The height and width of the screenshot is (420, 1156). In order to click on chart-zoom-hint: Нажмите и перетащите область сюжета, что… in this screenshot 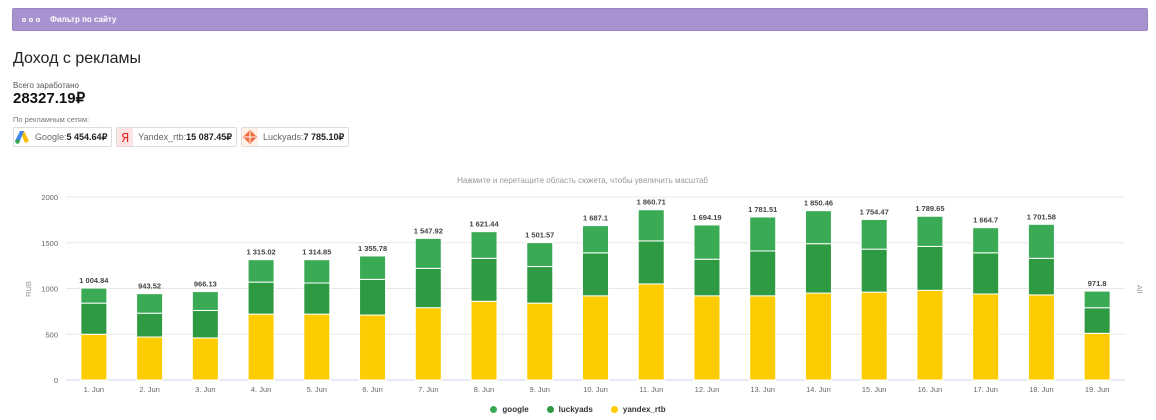, I will do `click(582, 180)`.